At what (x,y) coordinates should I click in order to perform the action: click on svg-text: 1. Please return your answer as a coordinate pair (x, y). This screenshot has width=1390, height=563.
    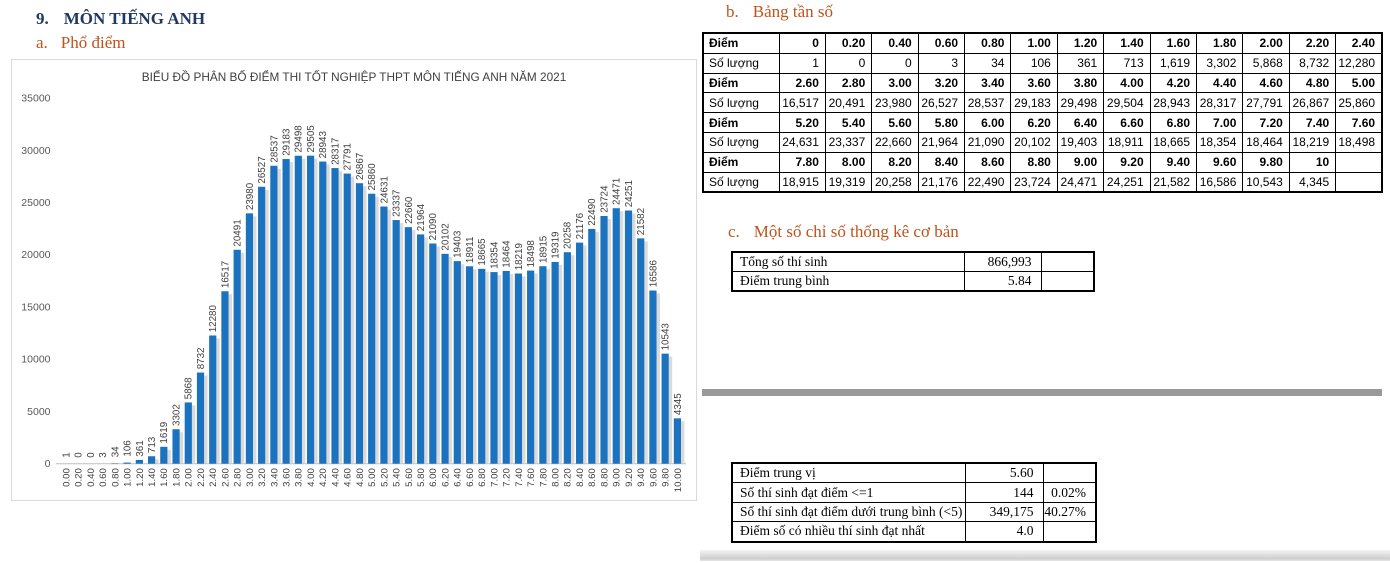
    Looking at the image, I should click on (66, 454).